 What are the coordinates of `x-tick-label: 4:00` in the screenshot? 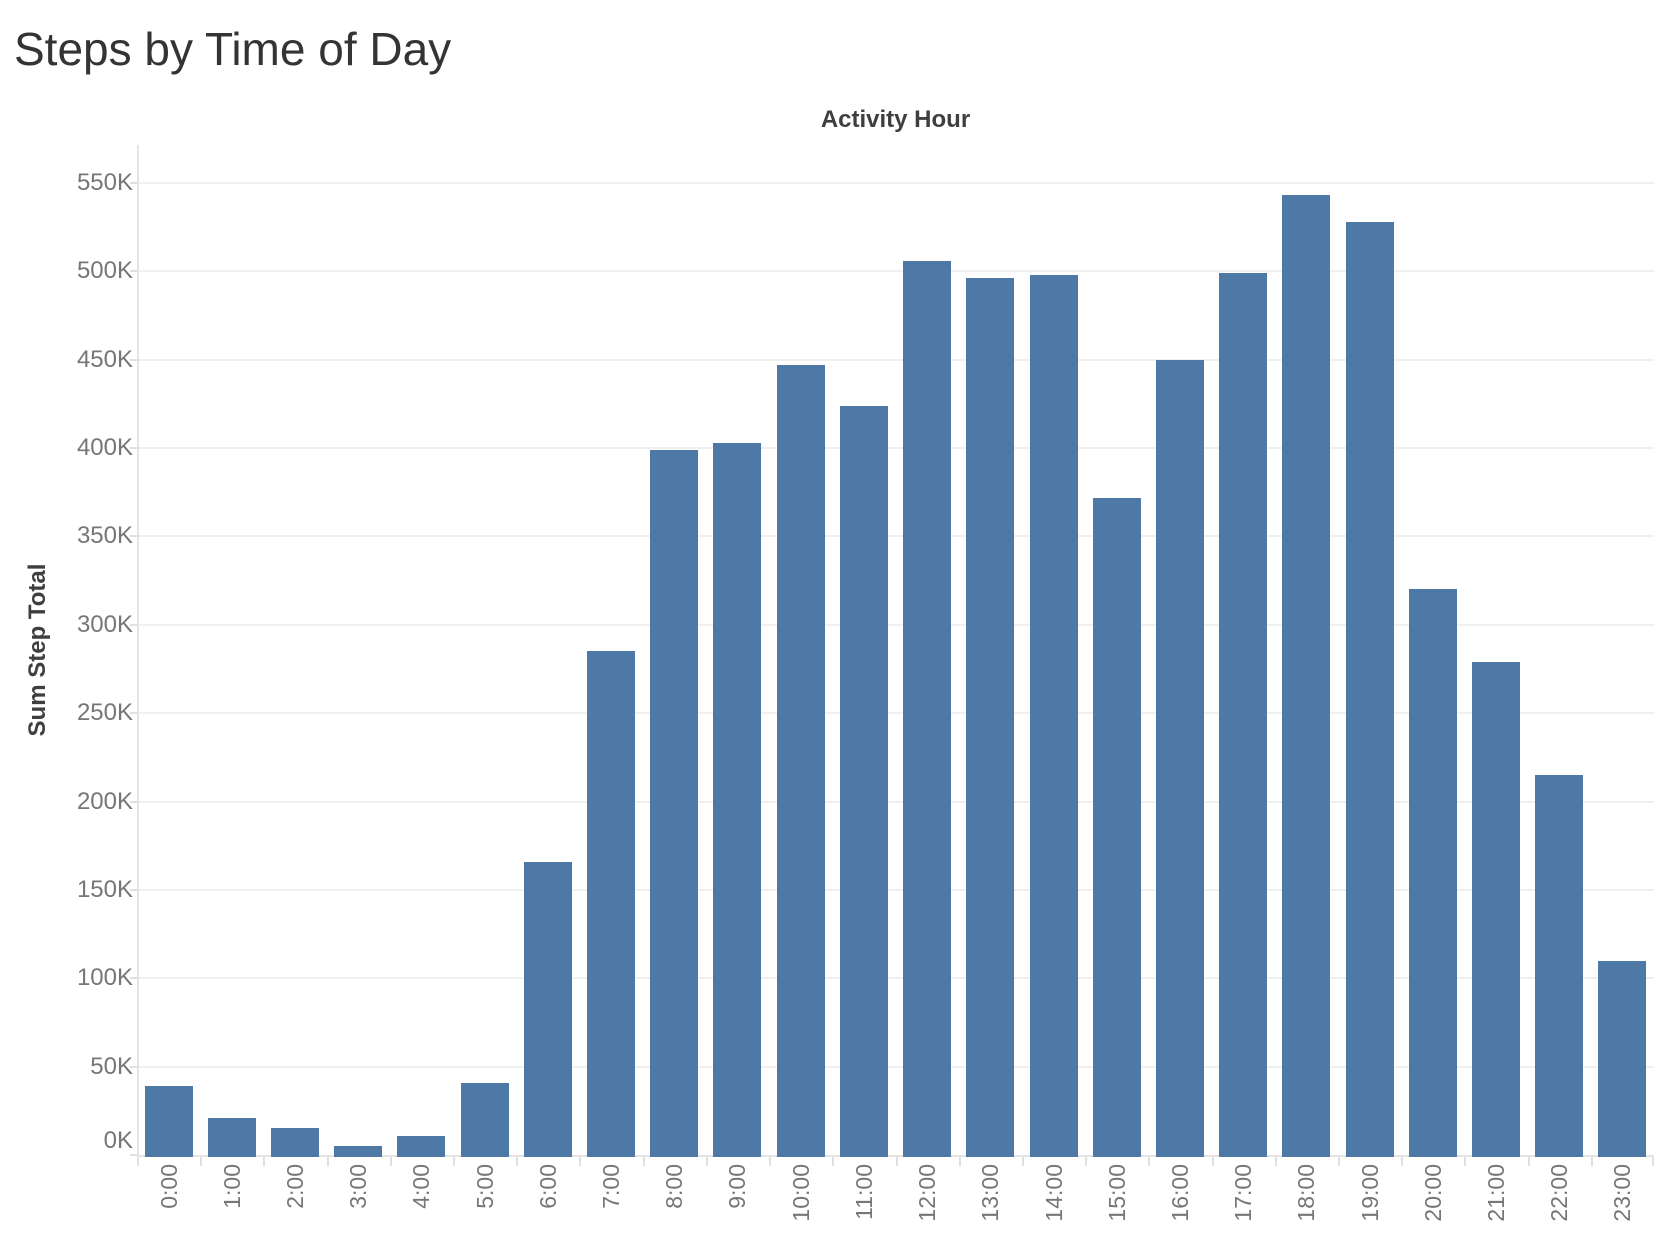 It's located at (421, 1186).